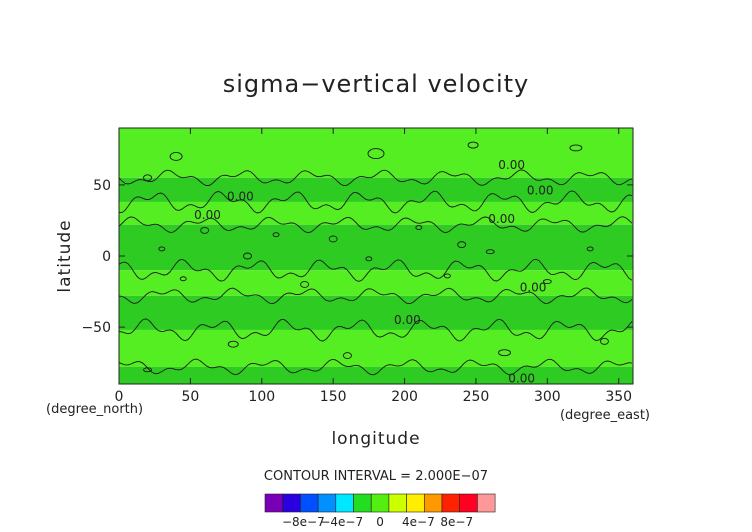 The height and width of the screenshot is (532, 752). What do you see at coordinates (376, 476) in the screenshot?
I see `contour-interval-text: CONTOUR INTERVAL = 2.000E−07` at bounding box center [376, 476].